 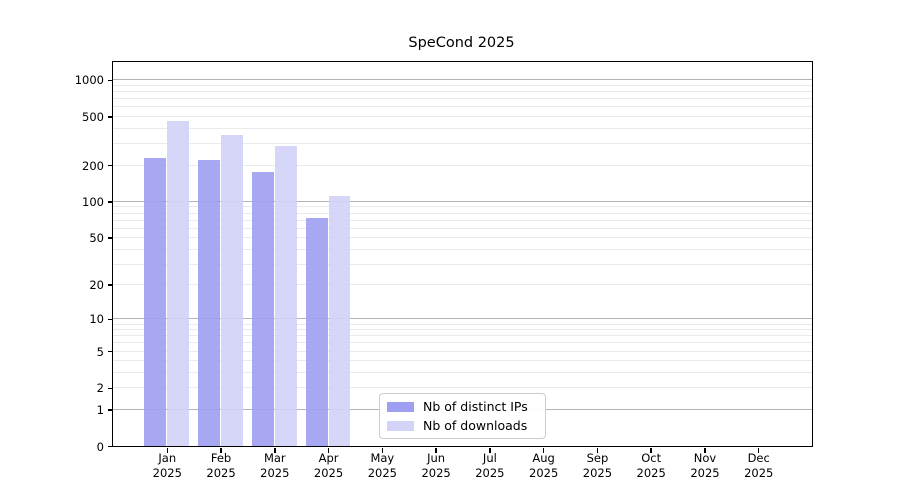 I want to click on y-tick-label-10: 10, so click(x=96, y=319).